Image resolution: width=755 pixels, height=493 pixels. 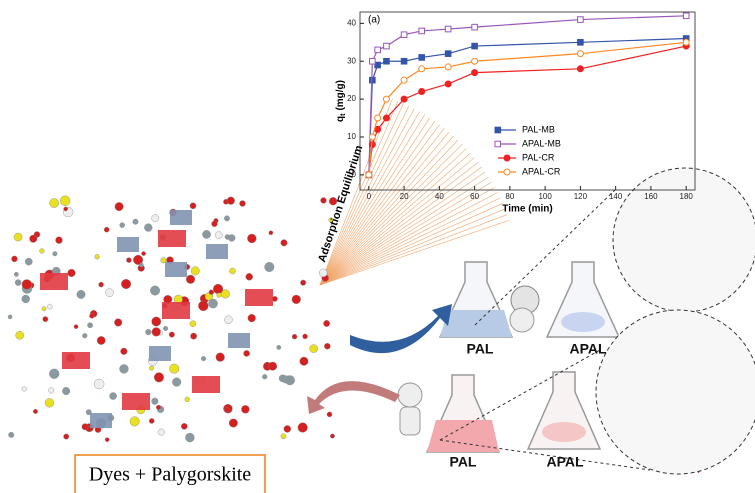 What do you see at coordinates (564, 432) in the screenshot?
I see `precipitate` at bounding box center [564, 432].